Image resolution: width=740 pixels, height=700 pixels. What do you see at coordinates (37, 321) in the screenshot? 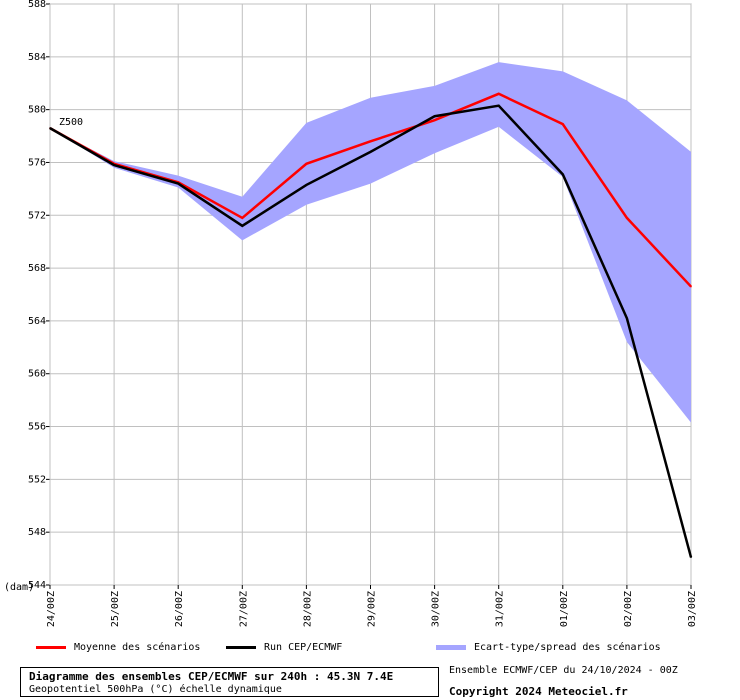
I see `y-tick-label: 564` at bounding box center [37, 321].